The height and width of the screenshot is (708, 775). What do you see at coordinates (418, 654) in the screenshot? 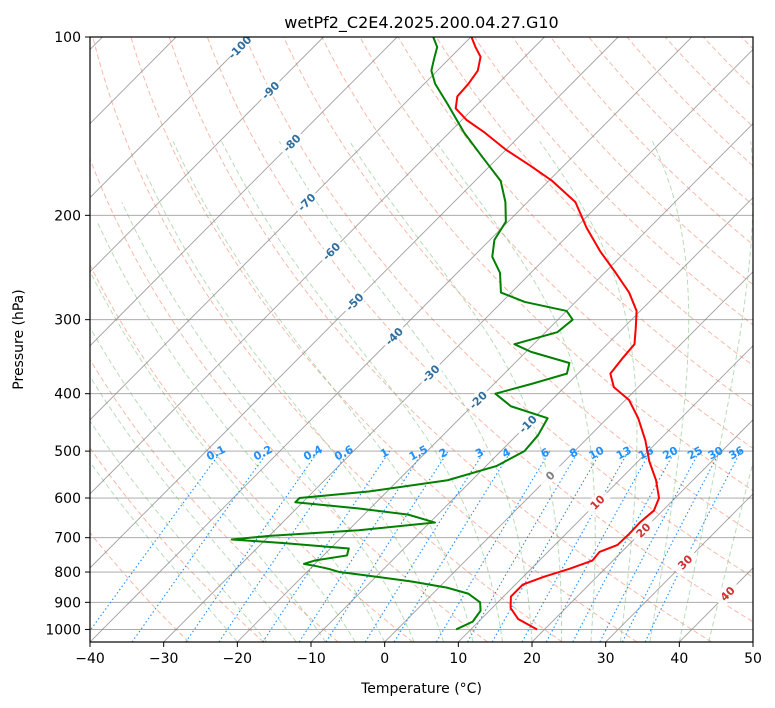
I see `x-axis-ticks: −40 −30 −20 −10 0 10 20 30 40 50` at bounding box center [418, 654].